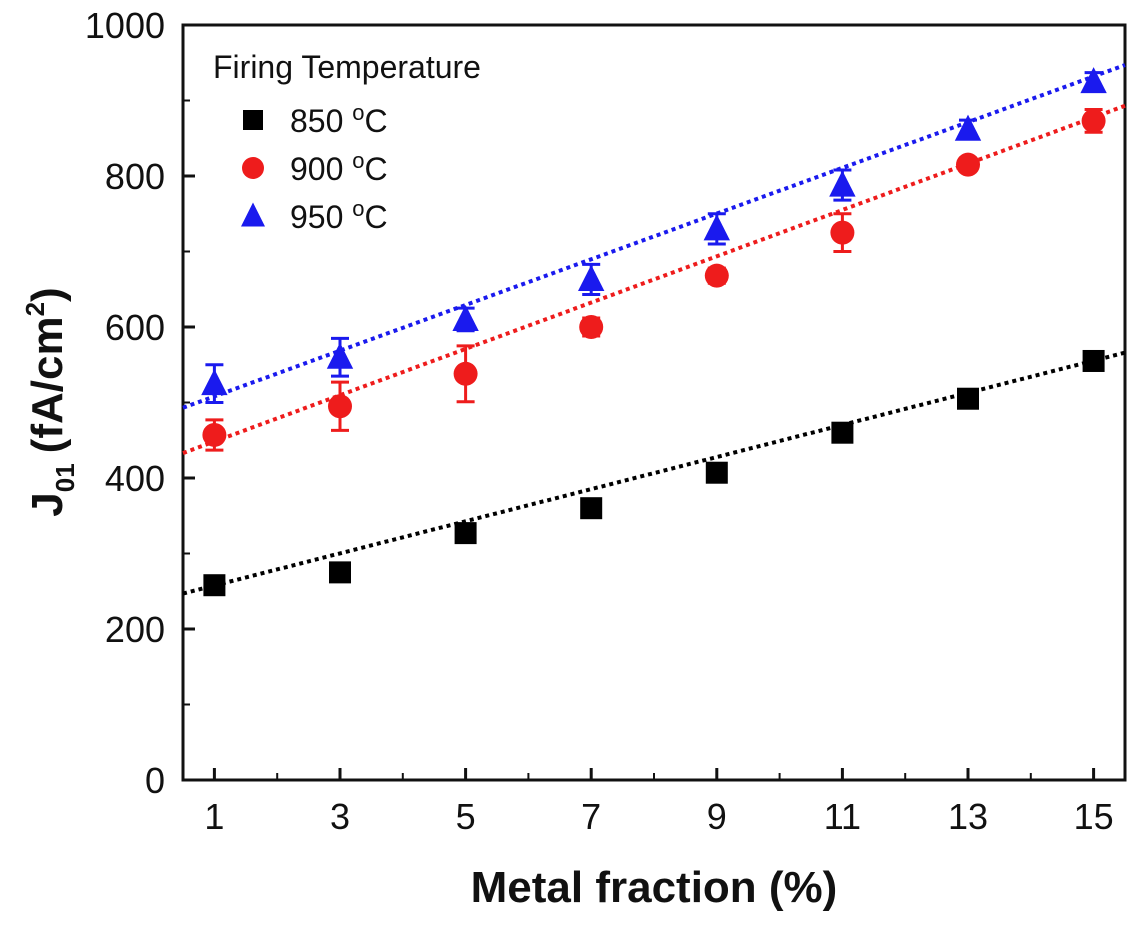 This screenshot has width=1144, height=925. I want to click on y-tick-label: 800, so click(135, 176).